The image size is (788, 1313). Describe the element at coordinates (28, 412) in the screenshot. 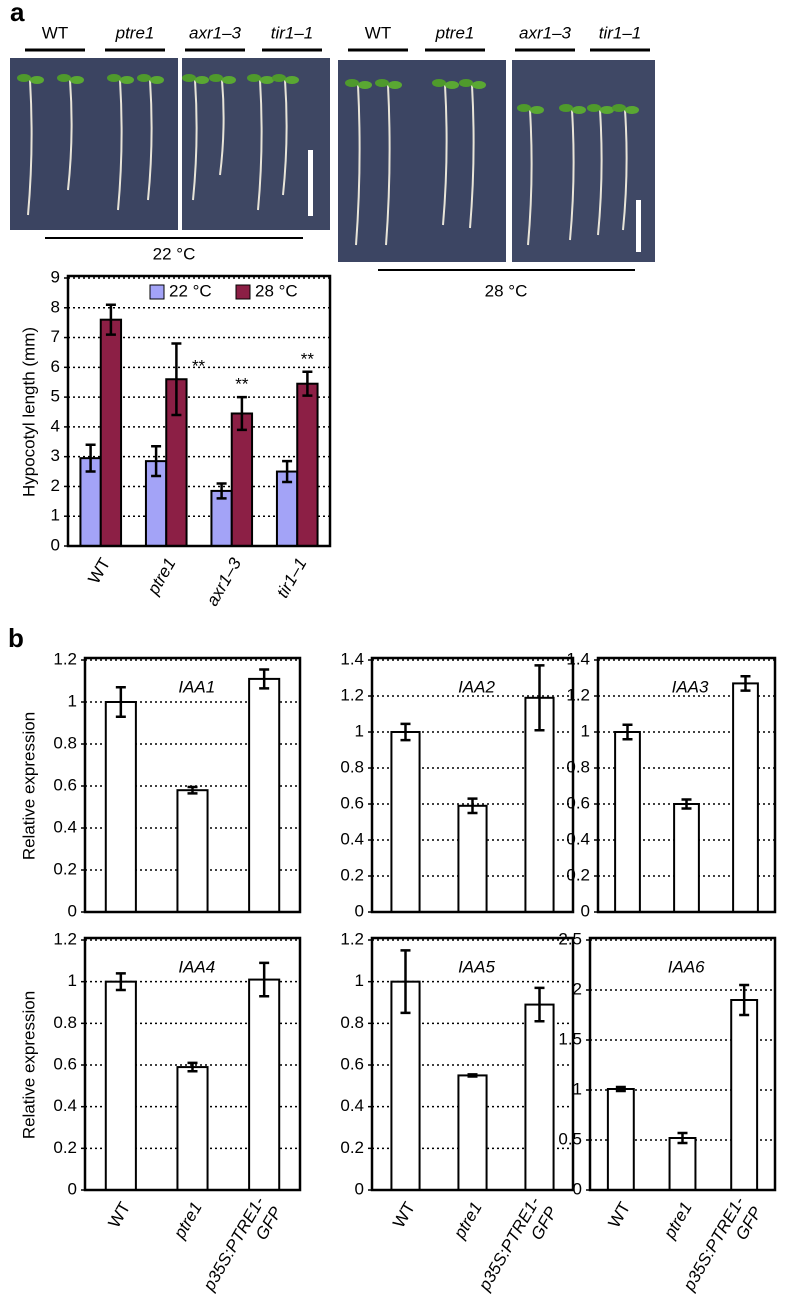

I see `y-axis-label: Hypocotyl length (mm)` at that location.